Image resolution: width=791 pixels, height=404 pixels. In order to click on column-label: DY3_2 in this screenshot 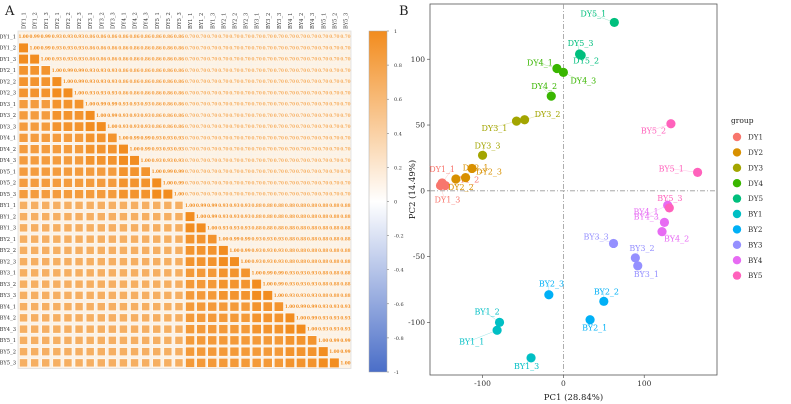, I will do `click(102, 20)`.